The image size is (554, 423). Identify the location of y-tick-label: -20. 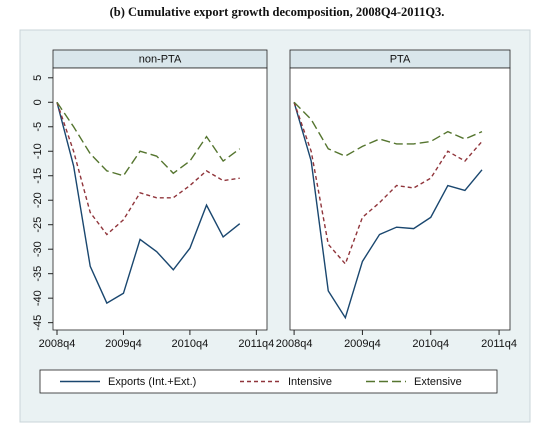
(38, 200).